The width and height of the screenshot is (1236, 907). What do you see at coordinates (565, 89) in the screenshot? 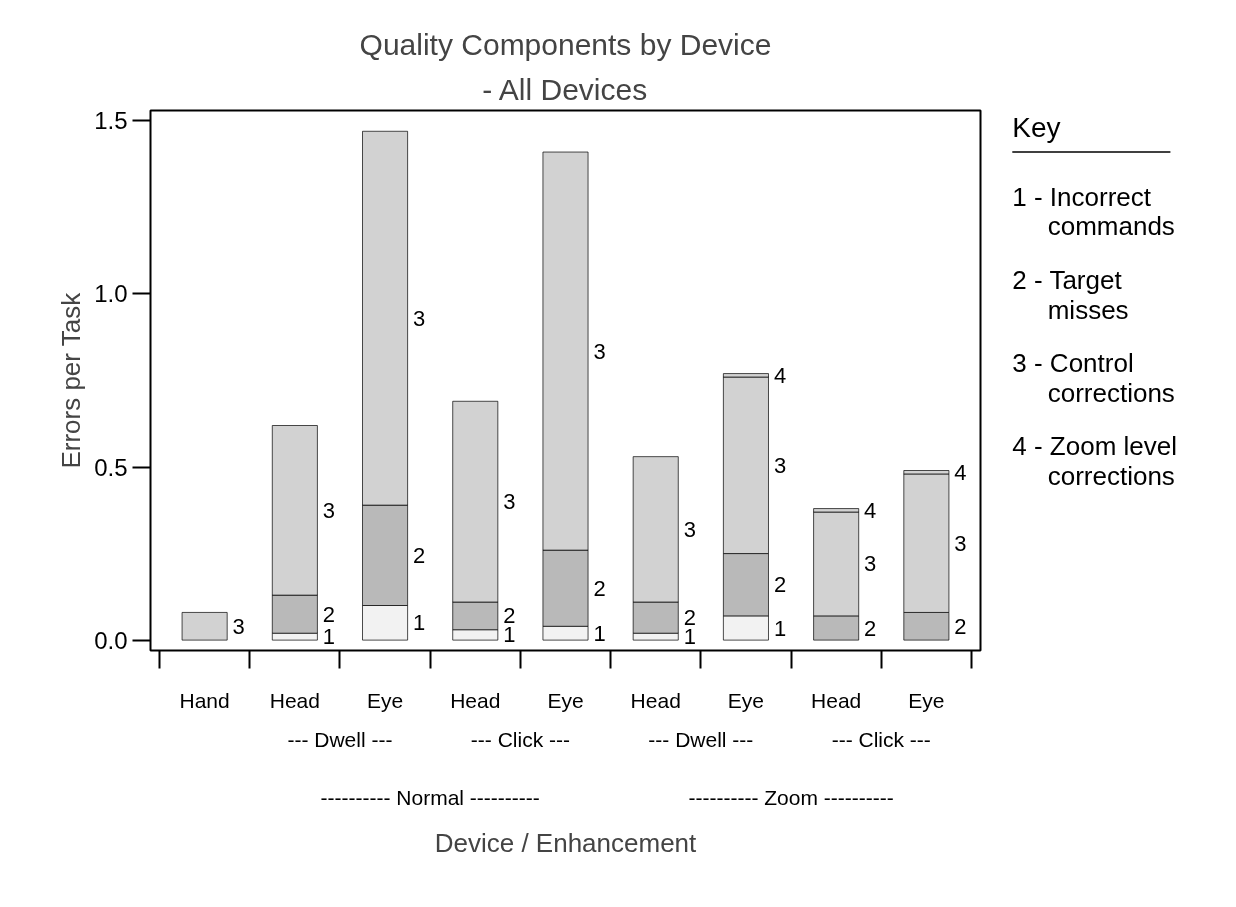
I see `chart-subtitle: - All Devices` at bounding box center [565, 89].